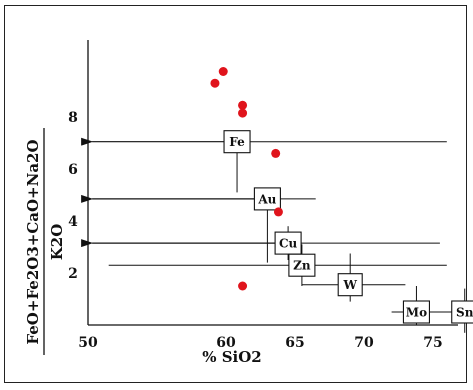 Image resolution: width=473 pixels, height=390 pixels. I want to click on field-label: Cu, so click(288, 244).